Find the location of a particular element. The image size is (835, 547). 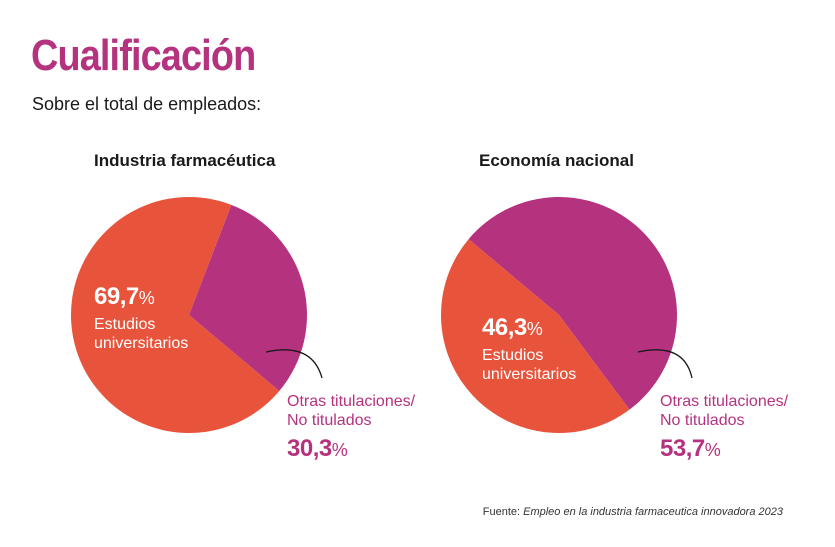

pie-slice-otras-industria is located at coordinates (248, 297).